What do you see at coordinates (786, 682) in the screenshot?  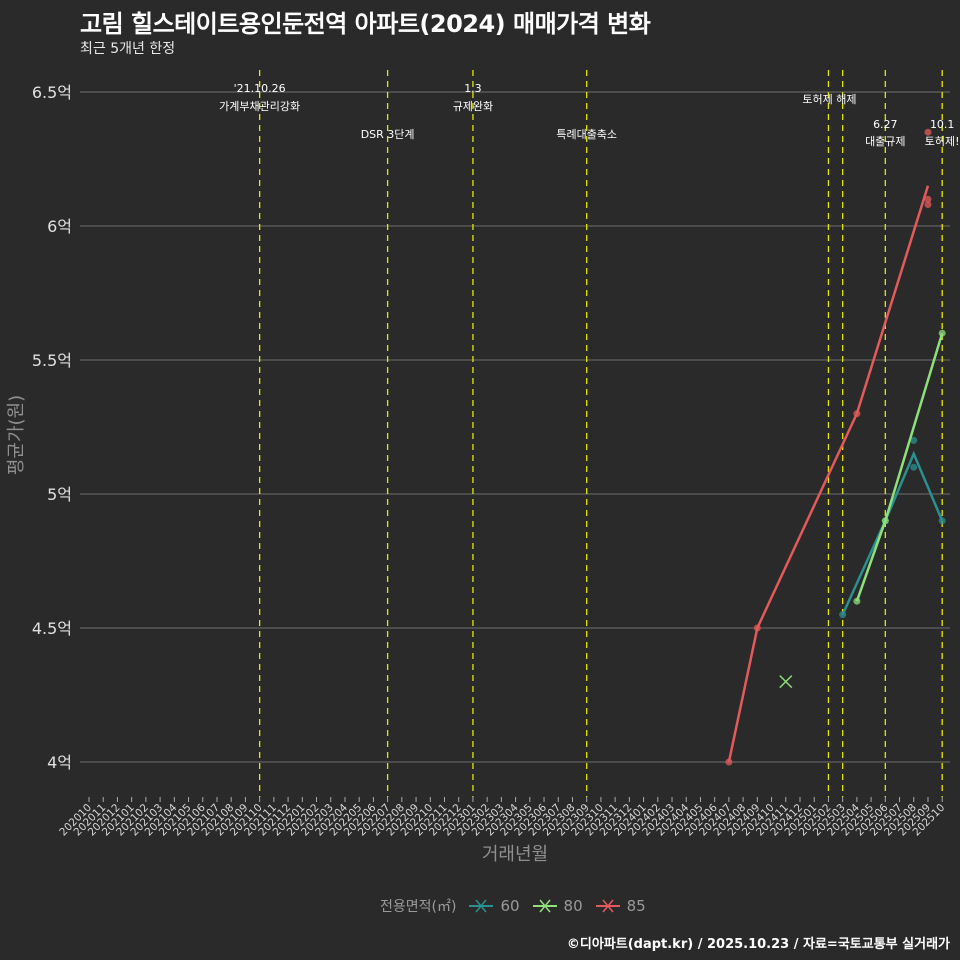 I see `x-marker-icon` at bounding box center [786, 682].